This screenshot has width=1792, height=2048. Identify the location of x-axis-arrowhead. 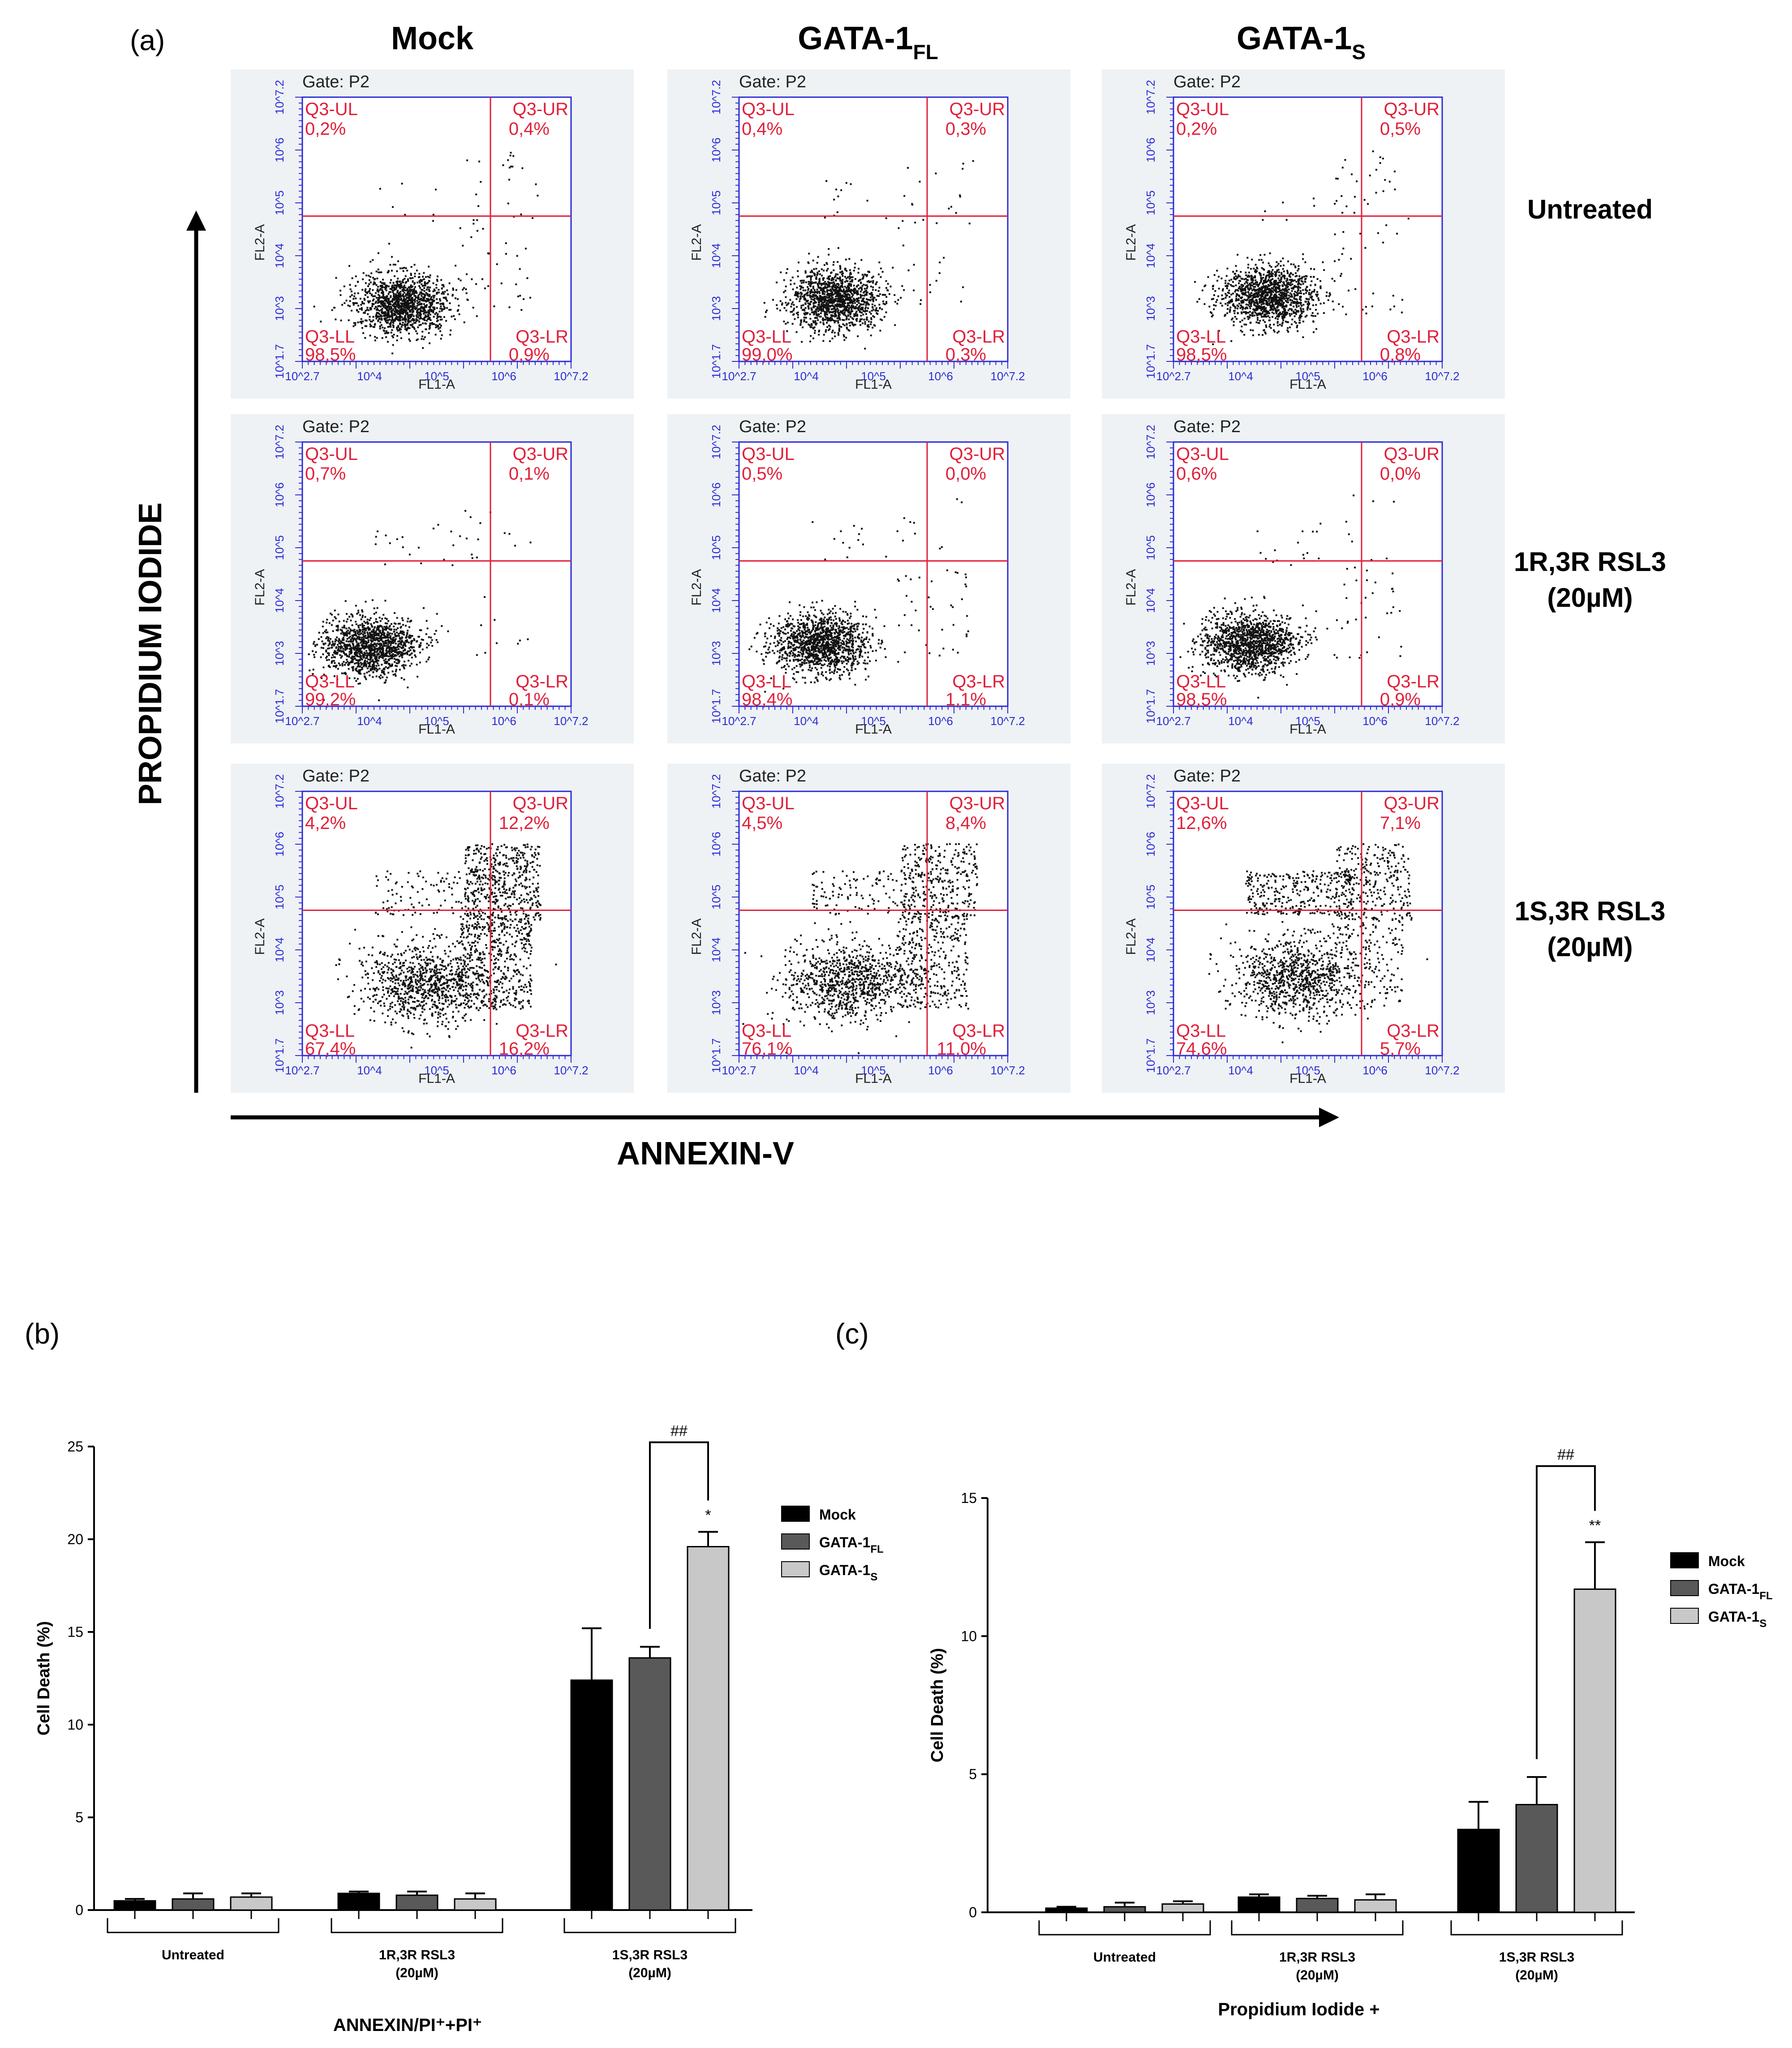
(1329, 1117).